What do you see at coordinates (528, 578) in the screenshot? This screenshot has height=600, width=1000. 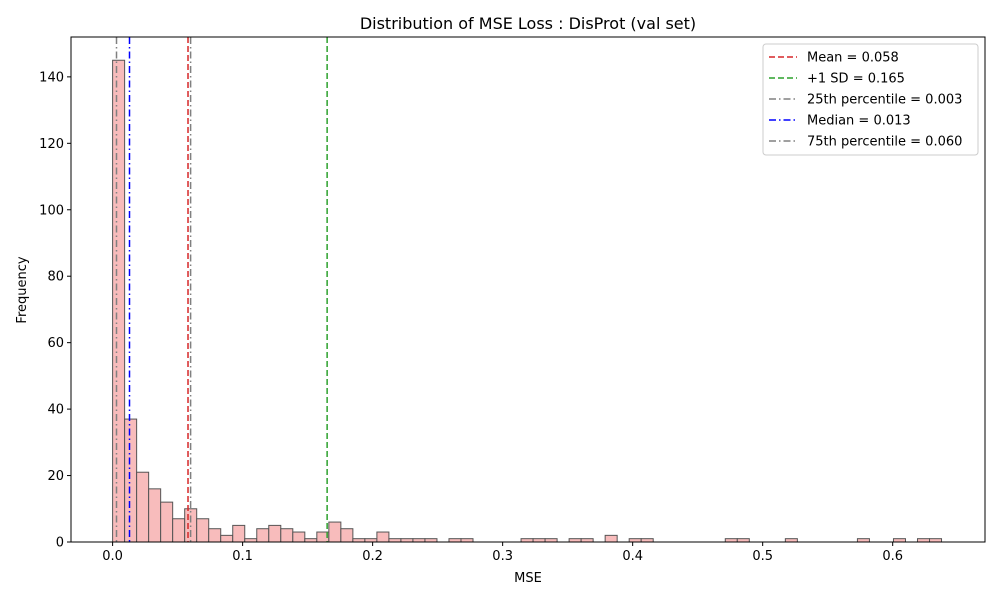 I see `x-axis-label: MSE` at bounding box center [528, 578].